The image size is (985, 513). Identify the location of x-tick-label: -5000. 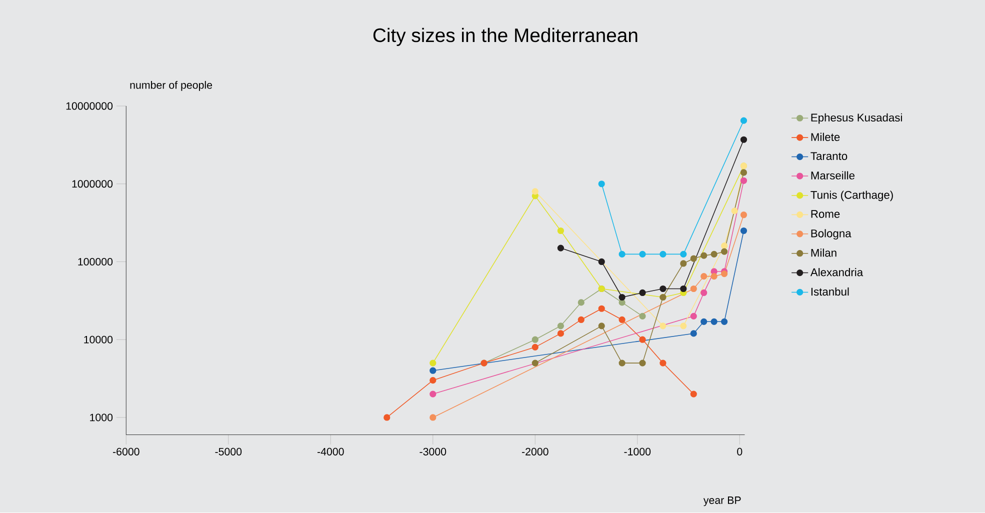
(228, 452).